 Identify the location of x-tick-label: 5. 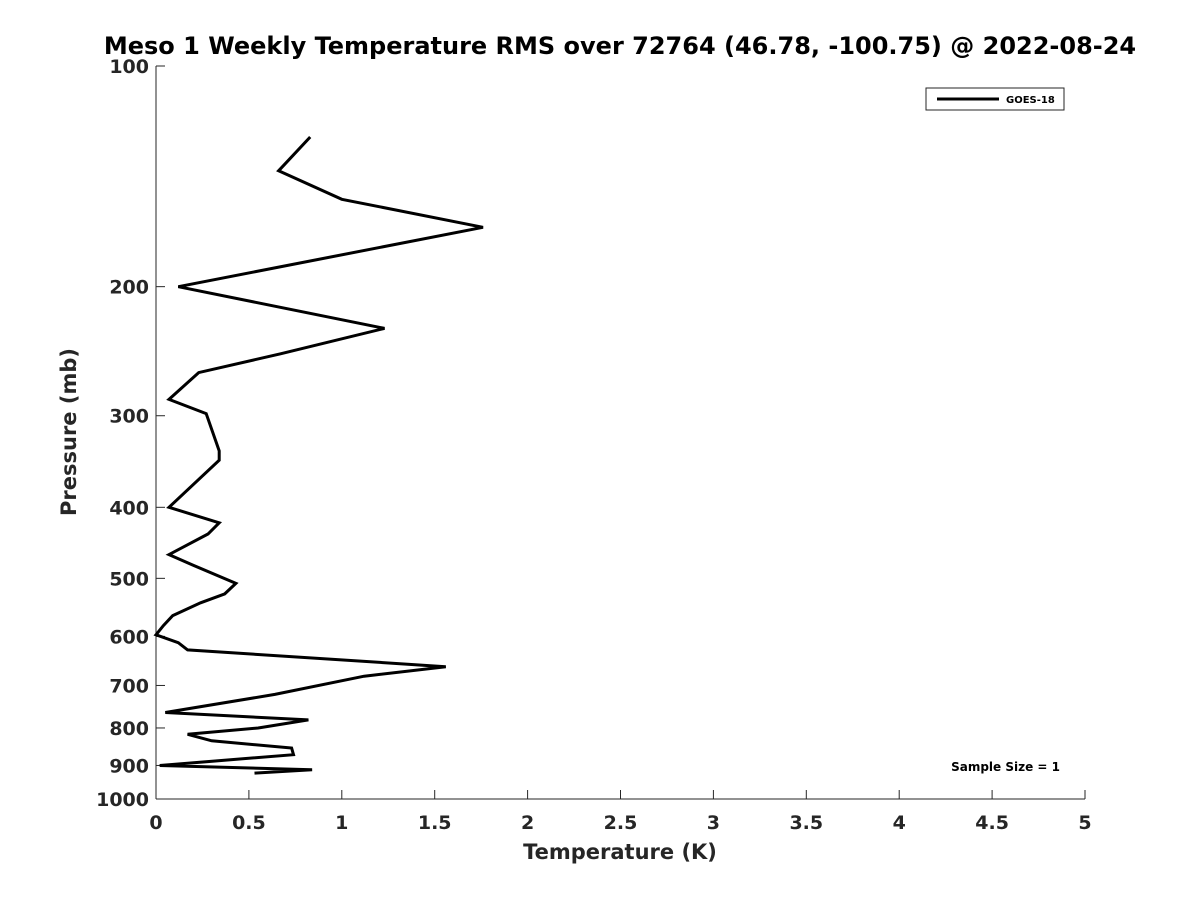
(1084, 823).